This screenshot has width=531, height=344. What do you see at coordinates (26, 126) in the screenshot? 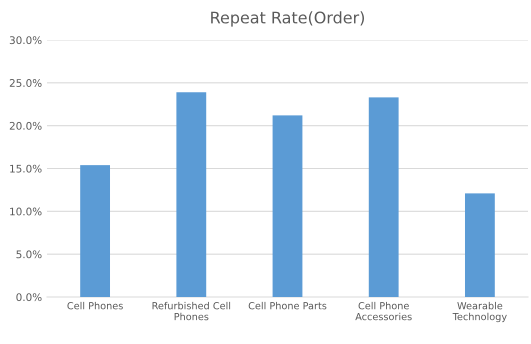
I see `y-tick-label: 20.0%` at bounding box center [26, 126].